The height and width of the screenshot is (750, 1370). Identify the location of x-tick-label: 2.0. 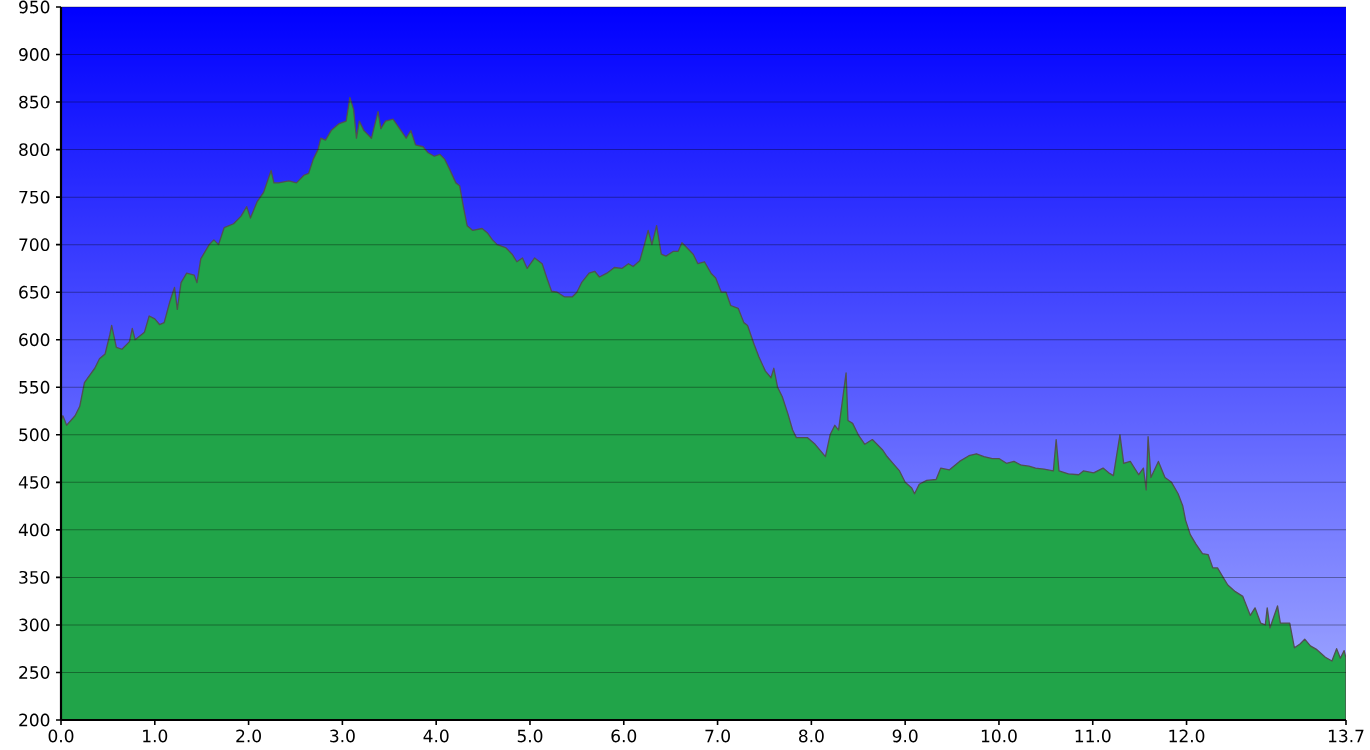
(248, 736).